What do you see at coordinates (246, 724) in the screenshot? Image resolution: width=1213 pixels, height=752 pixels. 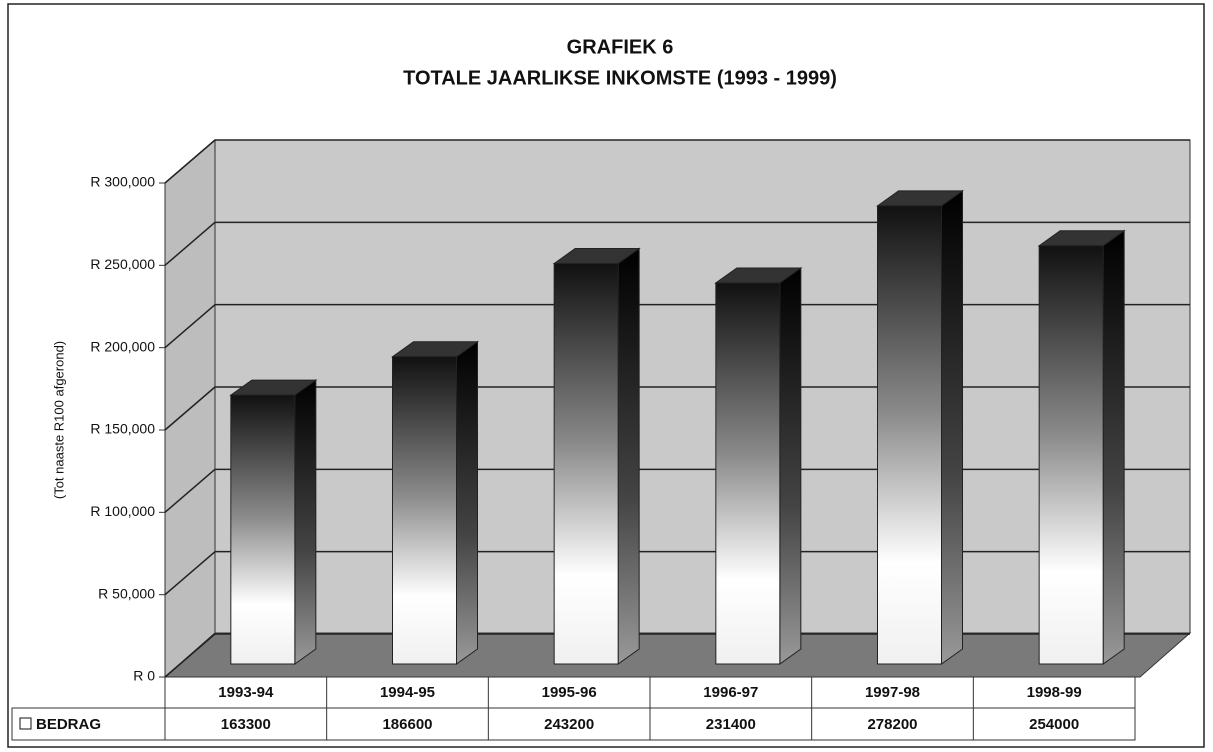 I see `table-value: 163300` at bounding box center [246, 724].